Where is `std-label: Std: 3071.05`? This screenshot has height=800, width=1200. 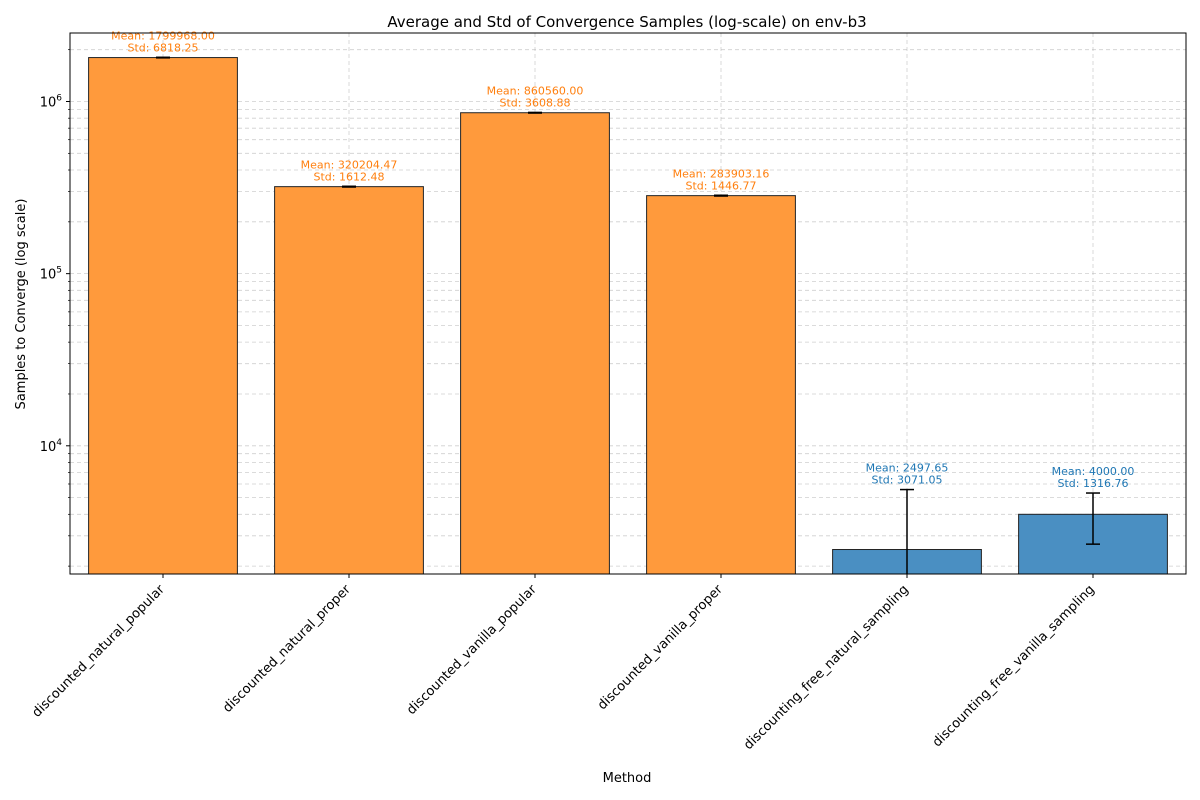 std-label: Std: 3071.05 is located at coordinates (907, 480).